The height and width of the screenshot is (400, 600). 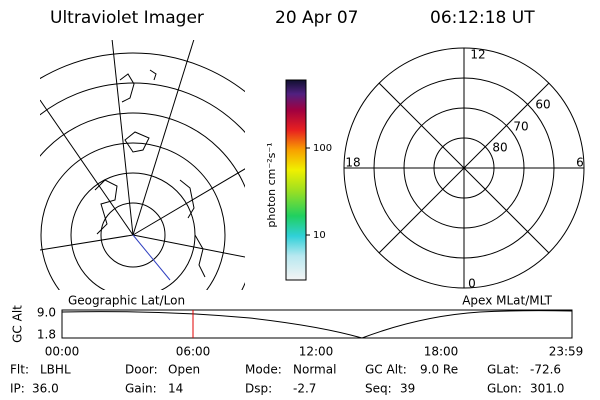 I want to click on status-label: Gain:, so click(x=141, y=389).